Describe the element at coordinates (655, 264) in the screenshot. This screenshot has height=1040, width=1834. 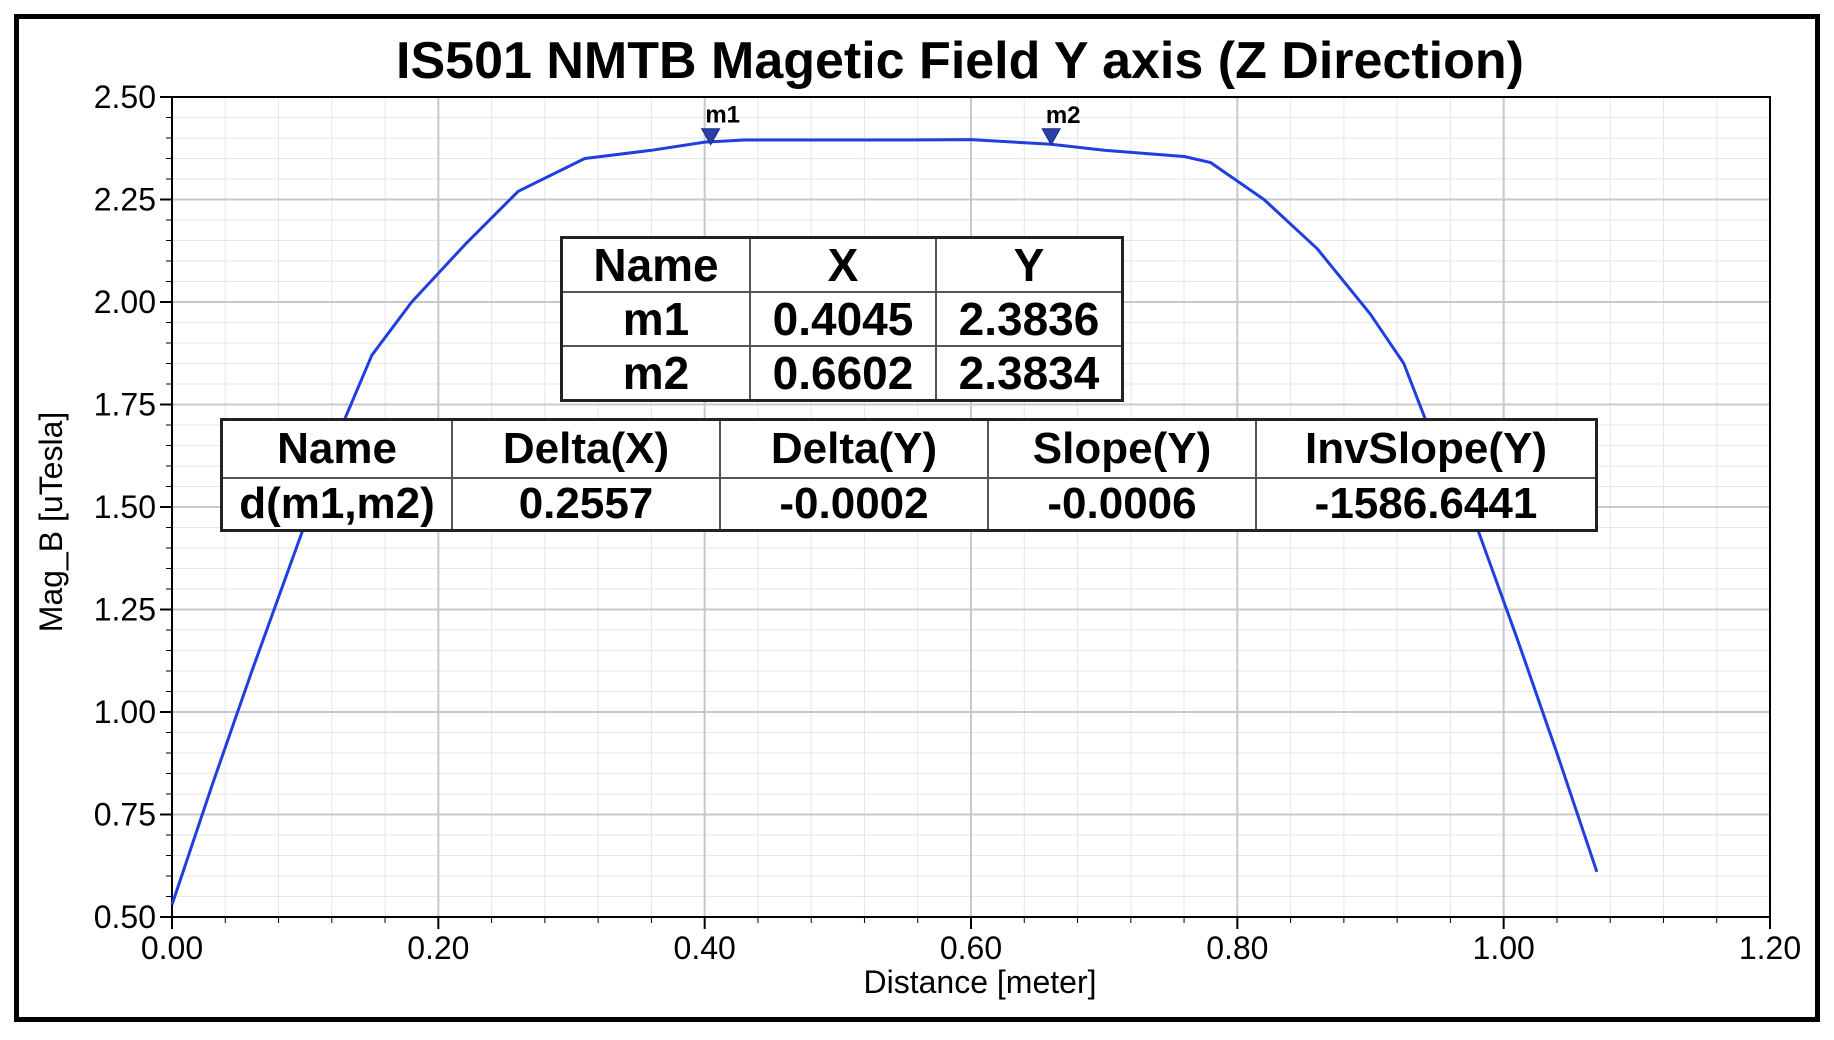
I see `marker-header-name: Name` at that location.